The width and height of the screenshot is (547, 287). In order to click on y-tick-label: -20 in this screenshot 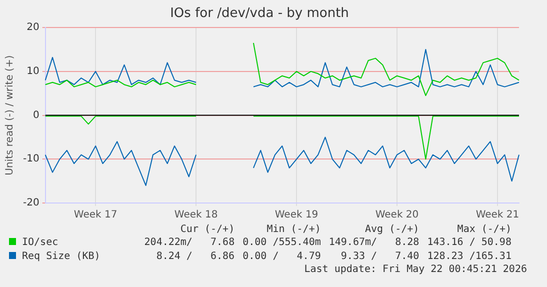, I will do `click(31, 203)`.